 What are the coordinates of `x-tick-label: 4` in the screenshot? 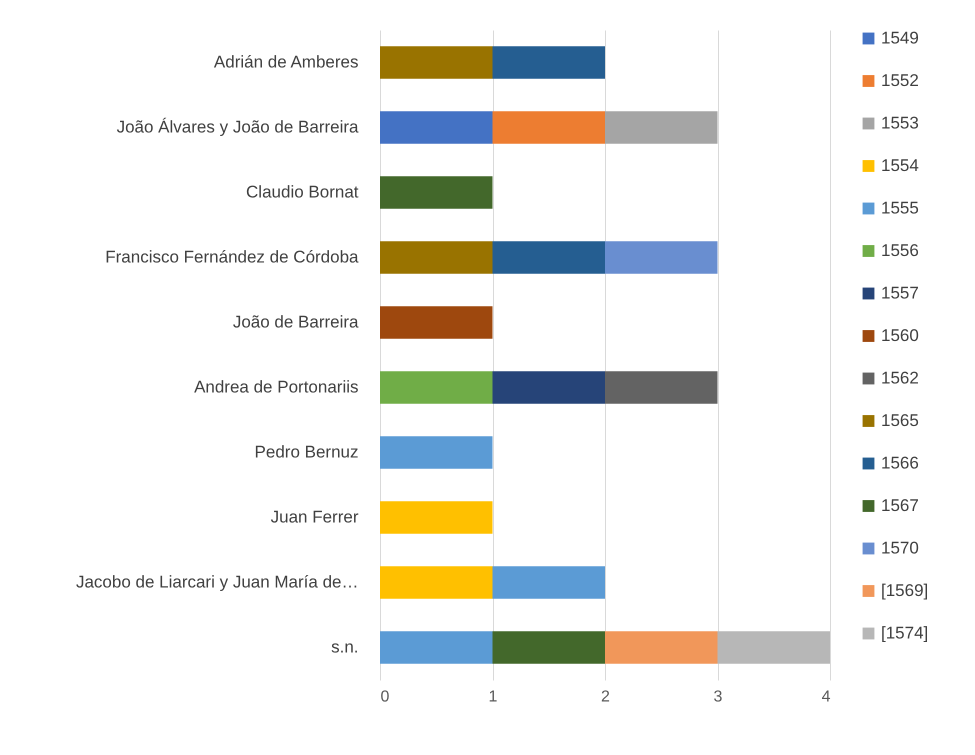 It's located at (826, 697).